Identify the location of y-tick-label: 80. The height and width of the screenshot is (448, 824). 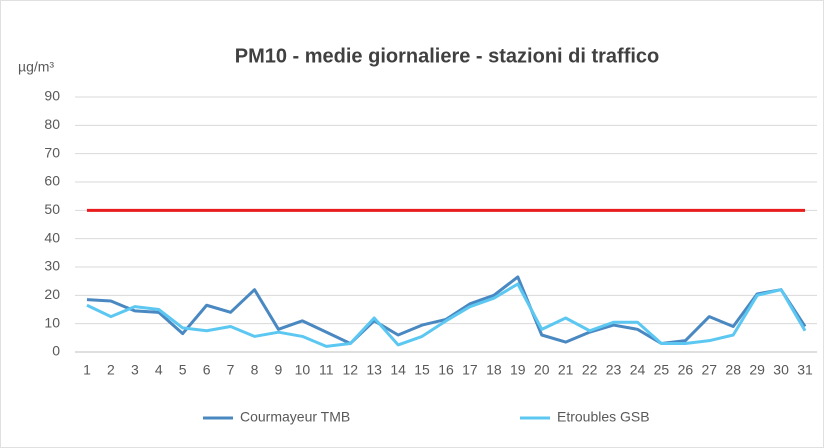
(52, 124).